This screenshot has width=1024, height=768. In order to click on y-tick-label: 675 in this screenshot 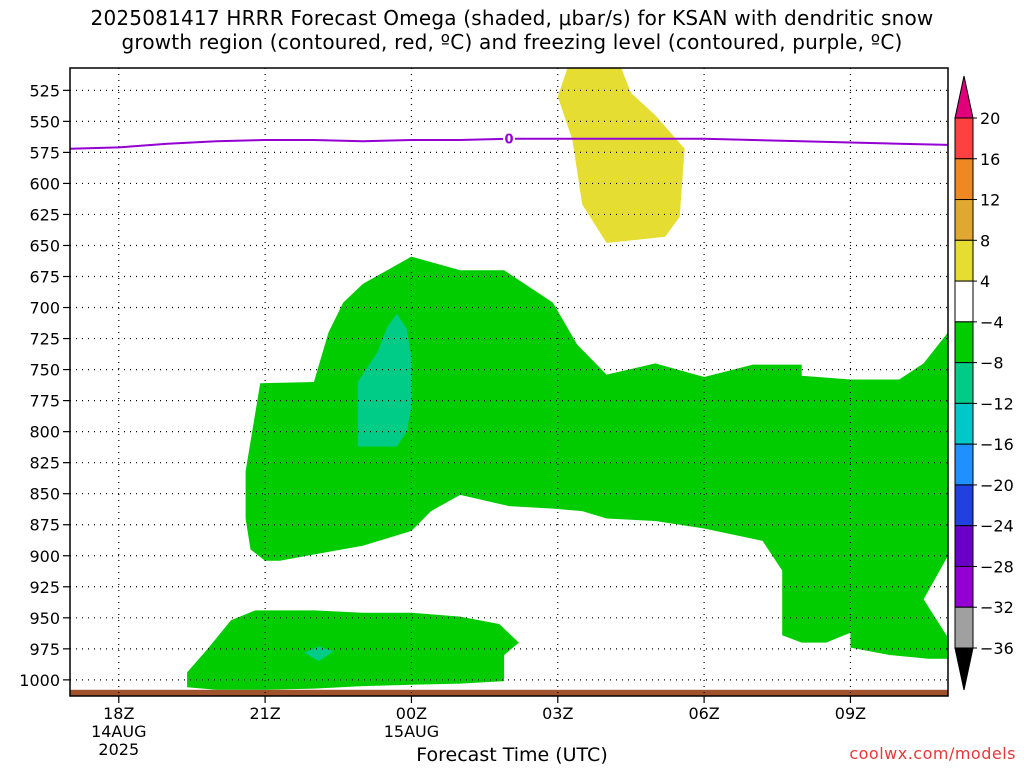, I will do `click(44, 277)`.